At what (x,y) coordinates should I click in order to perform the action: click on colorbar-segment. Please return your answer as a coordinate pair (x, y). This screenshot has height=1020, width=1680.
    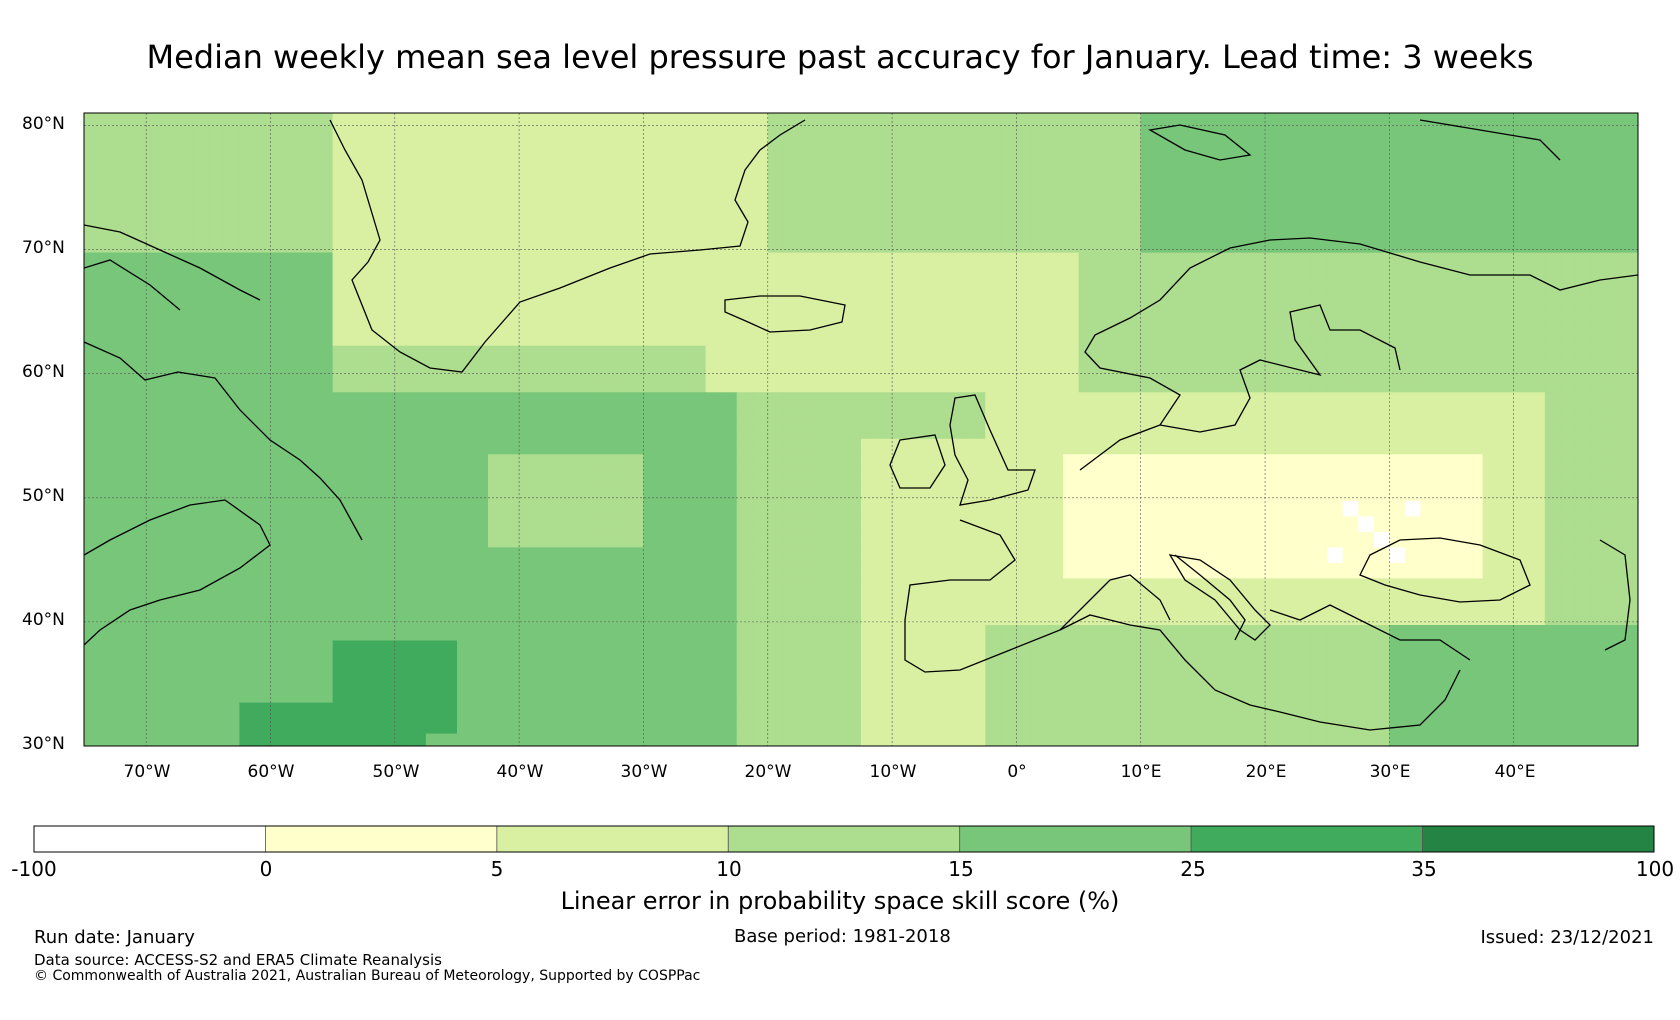
    Looking at the image, I should click on (1538, 839).